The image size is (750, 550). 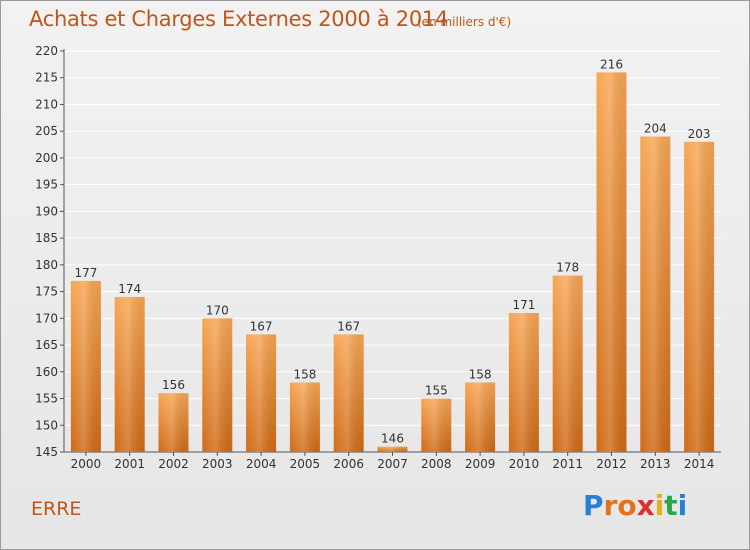 I want to click on data-label: 177, so click(x=85, y=273).